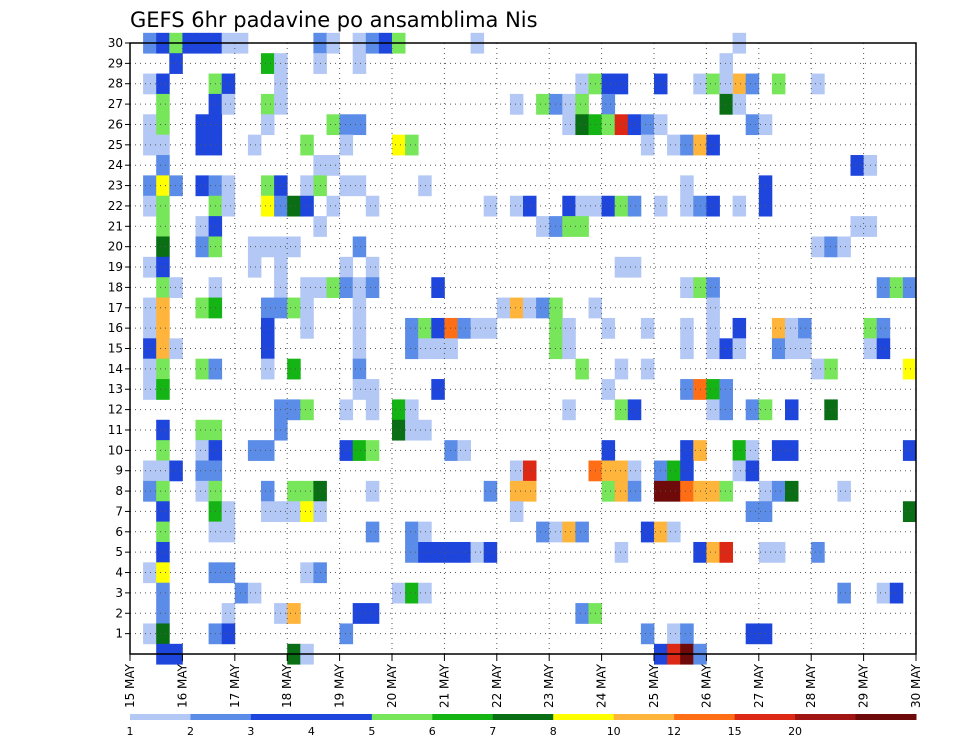 The height and width of the screenshot is (742, 960). Describe the element at coordinates (340, 685) in the screenshot. I see `x-tick-label: 19 MAY` at that location.